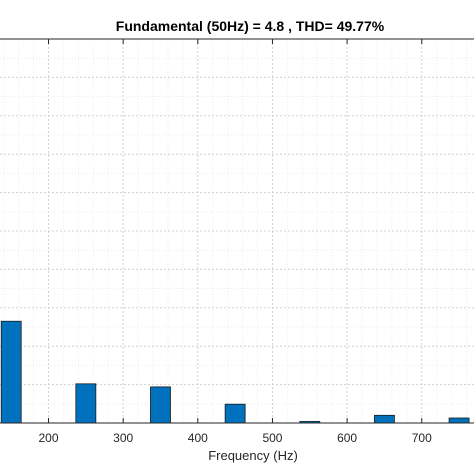 The height and width of the screenshot is (474, 474). Describe the element at coordinates (422, 438) in the screenshot. I see `x-tick-label-700: 700` at that location.